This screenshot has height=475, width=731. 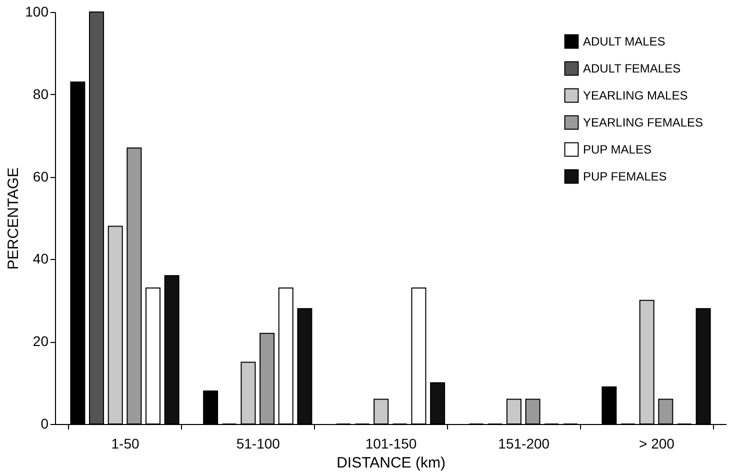 I want to click on x-tick-label: 151-200, so click(x=524, y=444).